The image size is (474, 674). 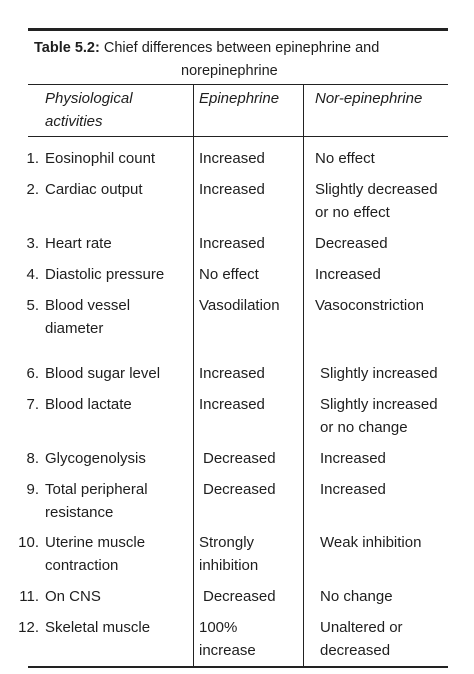 I want to click on row-number: 5., so click(x=32, y=305).